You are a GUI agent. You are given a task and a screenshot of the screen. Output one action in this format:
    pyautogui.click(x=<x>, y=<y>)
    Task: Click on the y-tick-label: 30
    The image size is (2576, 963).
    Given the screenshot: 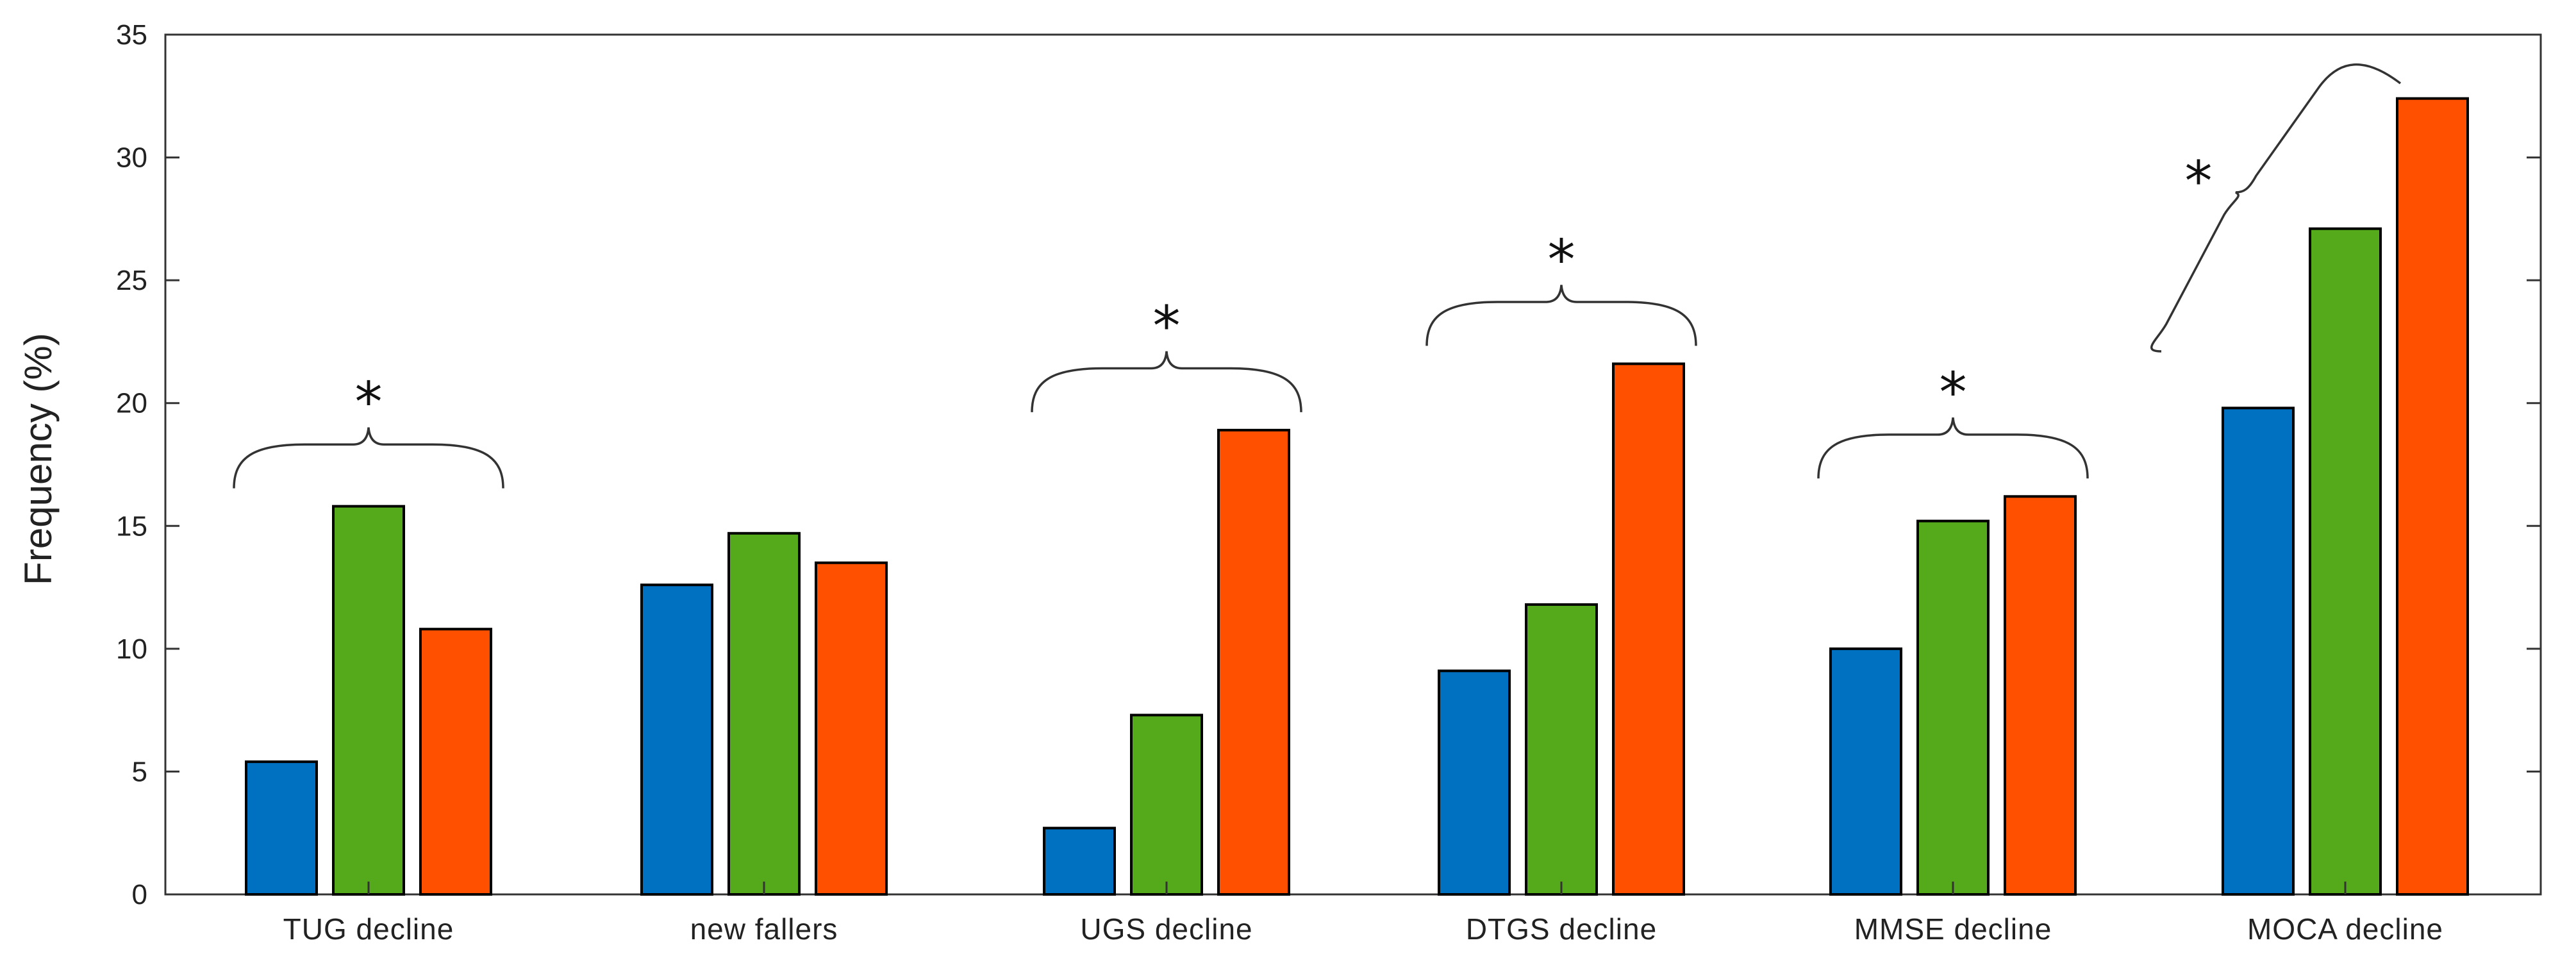 What is the action you would take?
    pyautogui.click(x=132, y=158)
    